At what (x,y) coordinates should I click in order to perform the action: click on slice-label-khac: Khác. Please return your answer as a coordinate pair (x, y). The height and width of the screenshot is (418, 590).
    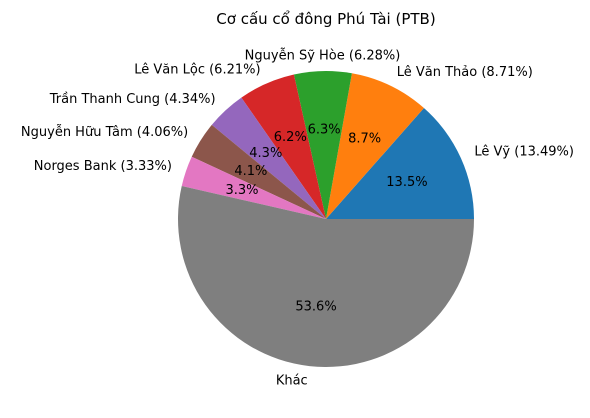
    Looking at the image, I should click on (292, 380).